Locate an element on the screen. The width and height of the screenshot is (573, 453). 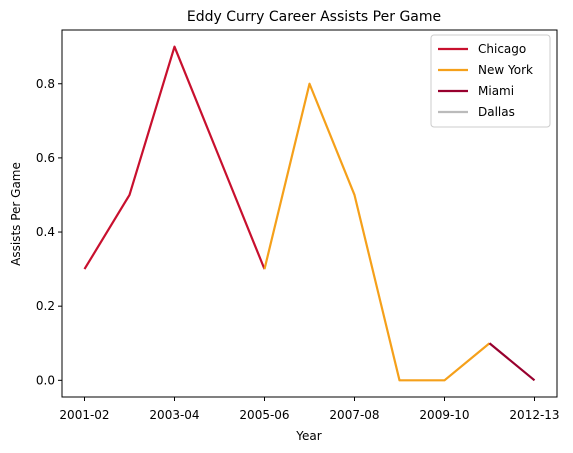
y-tick-label: 0.6 is located at coordinates (45, 158).